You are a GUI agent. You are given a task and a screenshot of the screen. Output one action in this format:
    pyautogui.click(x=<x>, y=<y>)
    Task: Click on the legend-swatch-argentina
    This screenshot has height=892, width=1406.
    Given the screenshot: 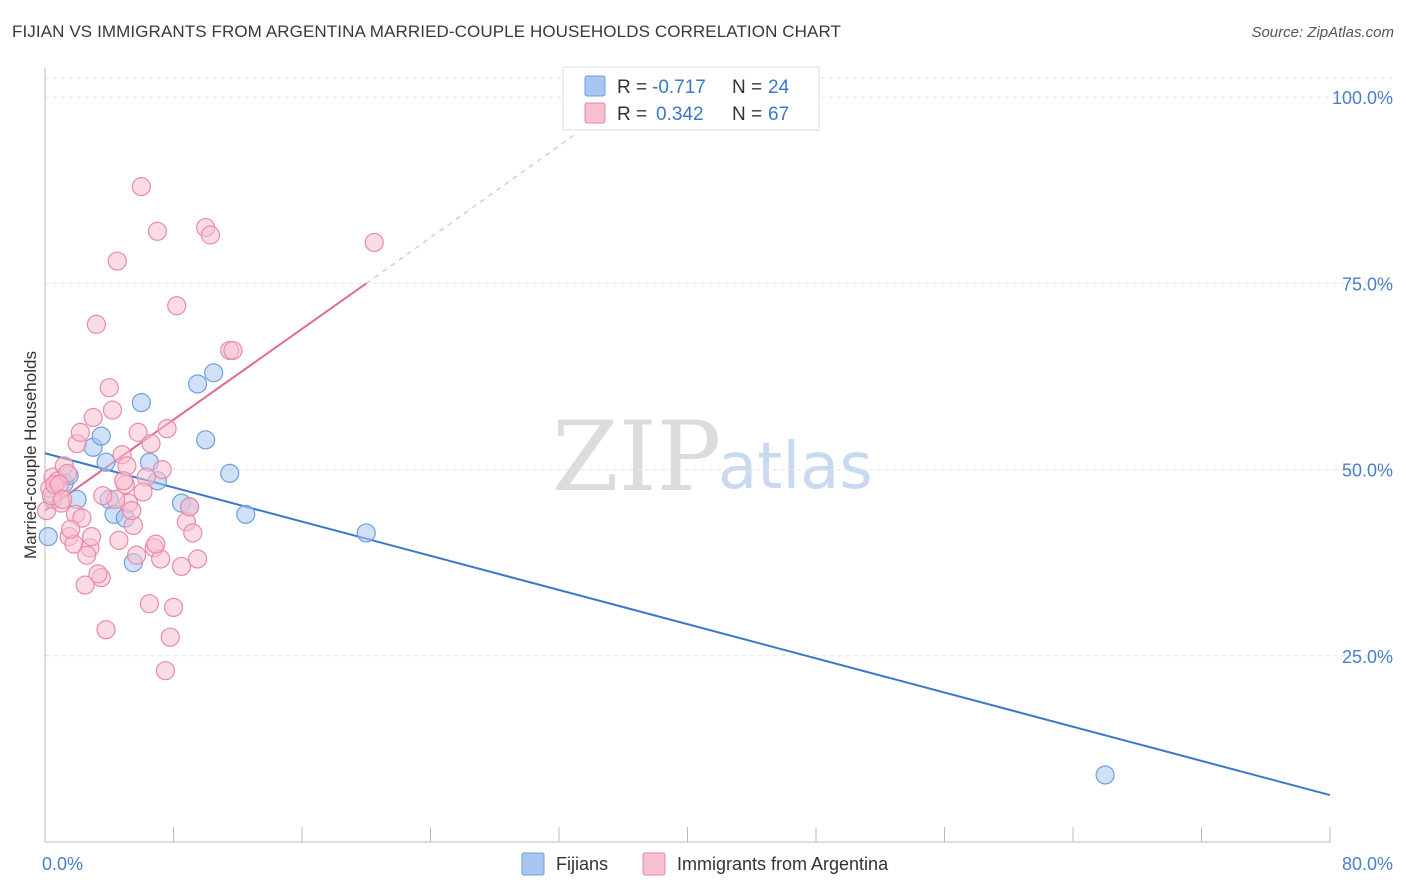 What is the action you would take?
    pyautogui.click(x=595, y=113)
    